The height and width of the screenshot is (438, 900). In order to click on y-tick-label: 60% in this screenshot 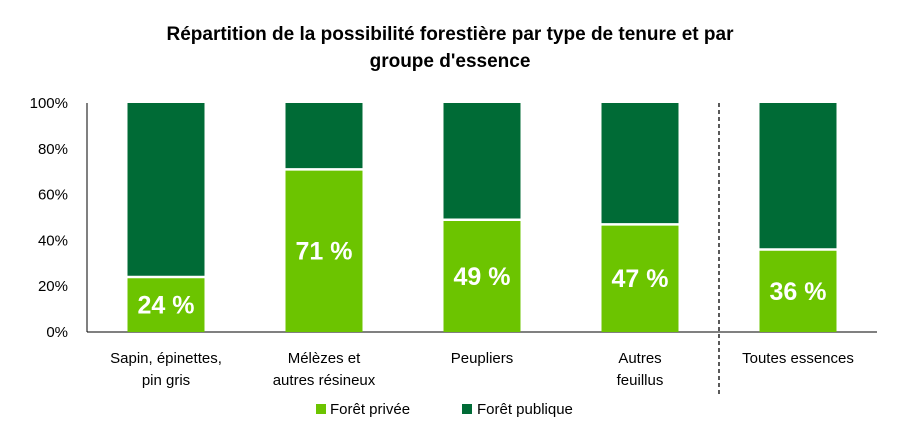, I will do `click(53, 195)`.